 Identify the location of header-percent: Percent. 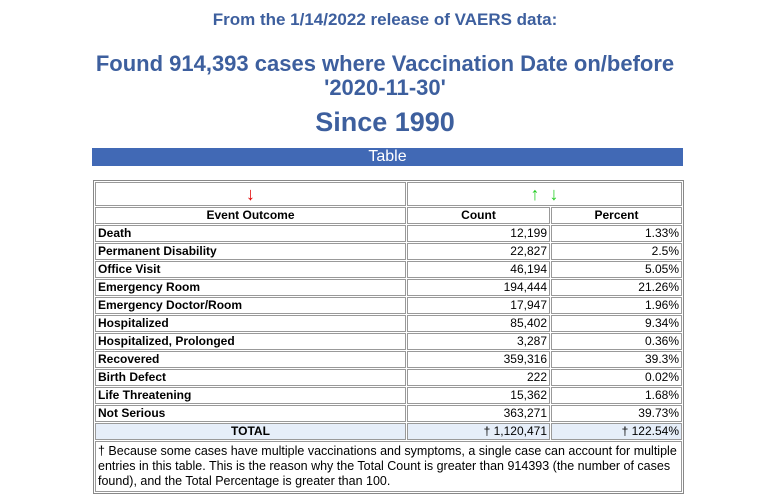
(616, 215).